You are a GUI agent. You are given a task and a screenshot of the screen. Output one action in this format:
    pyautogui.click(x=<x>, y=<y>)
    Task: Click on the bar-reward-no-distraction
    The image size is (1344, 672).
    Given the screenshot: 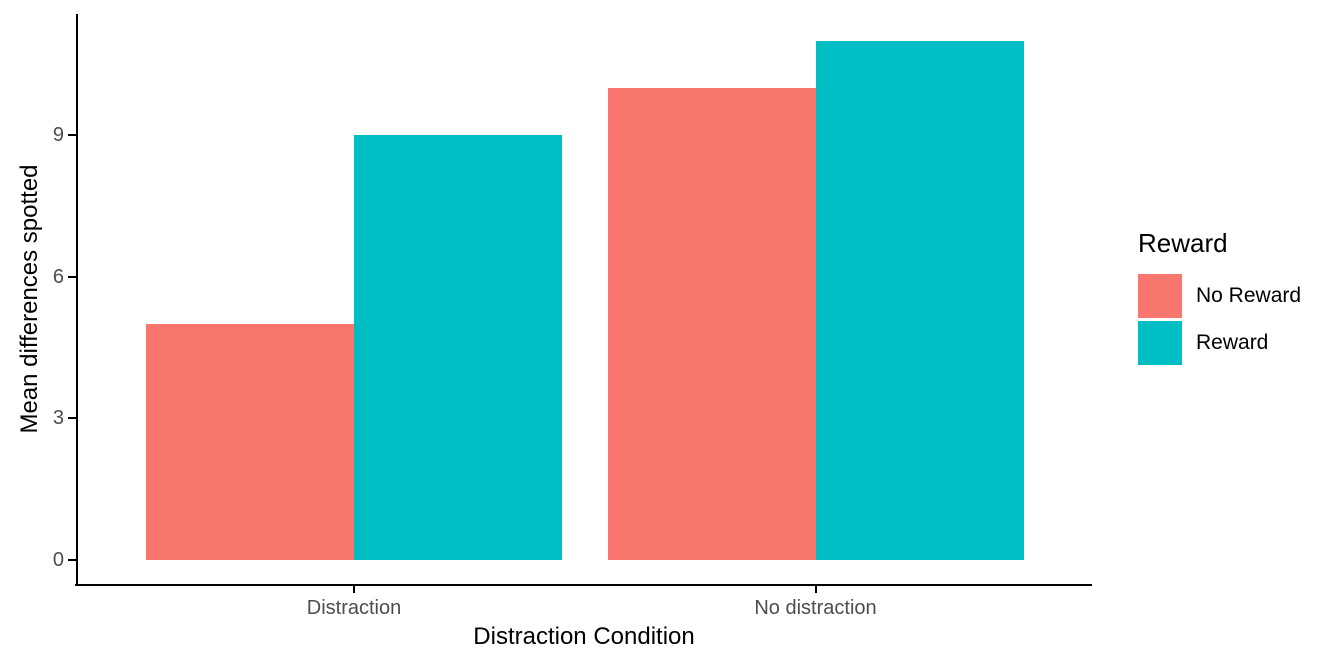 What is the action you would take?
    pyautogui.click(x=919, y=300)
    